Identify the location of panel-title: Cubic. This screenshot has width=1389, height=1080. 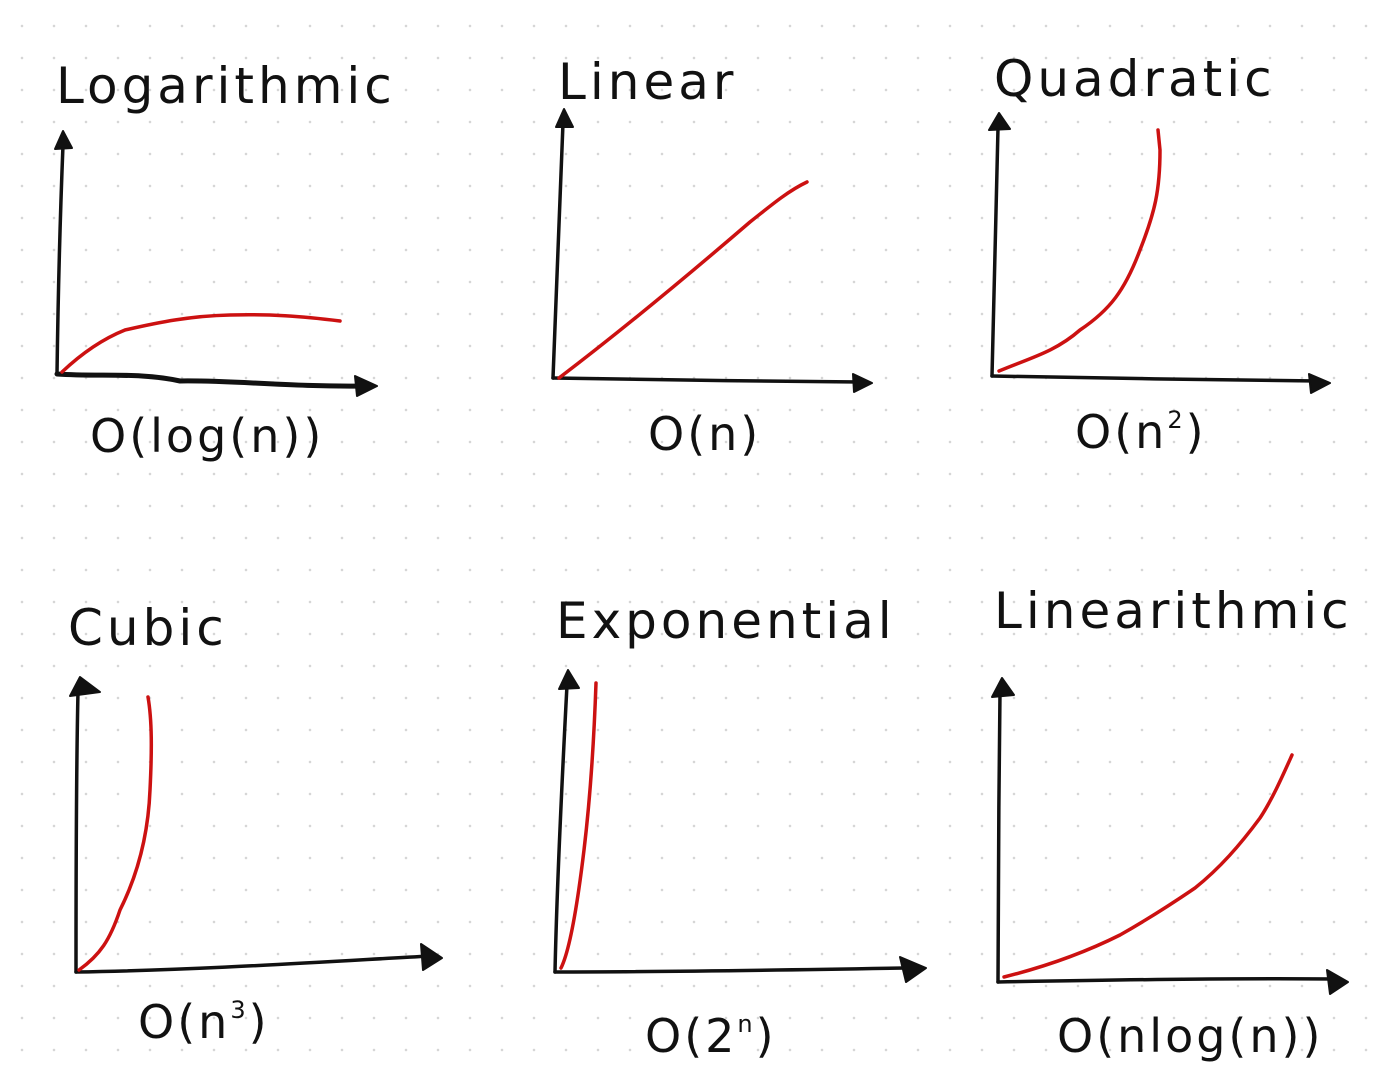
(148, 628).